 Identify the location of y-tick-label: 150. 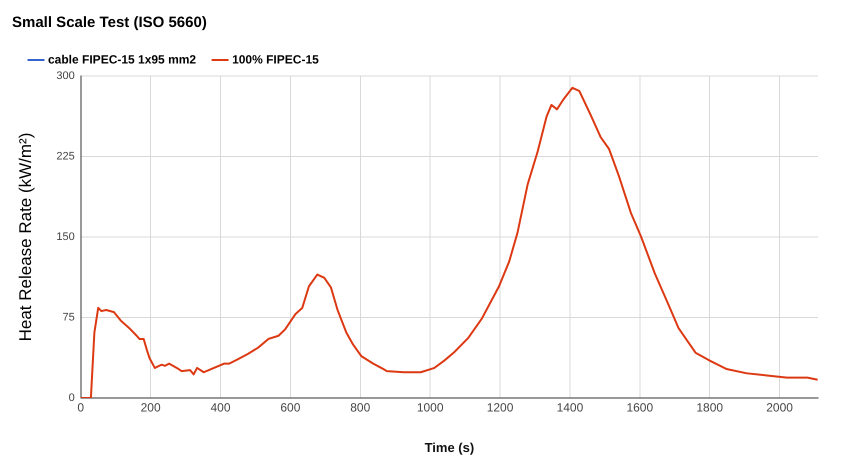
(65, 237).